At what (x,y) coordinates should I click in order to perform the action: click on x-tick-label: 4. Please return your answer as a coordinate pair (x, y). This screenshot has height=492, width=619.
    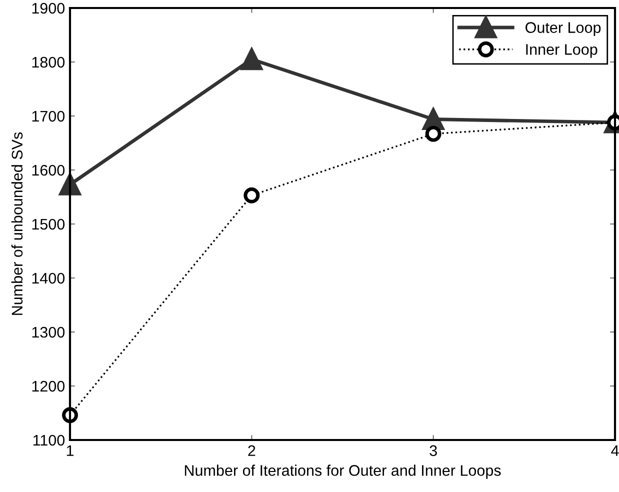
    Looking at the image, I should click on (615, 450).